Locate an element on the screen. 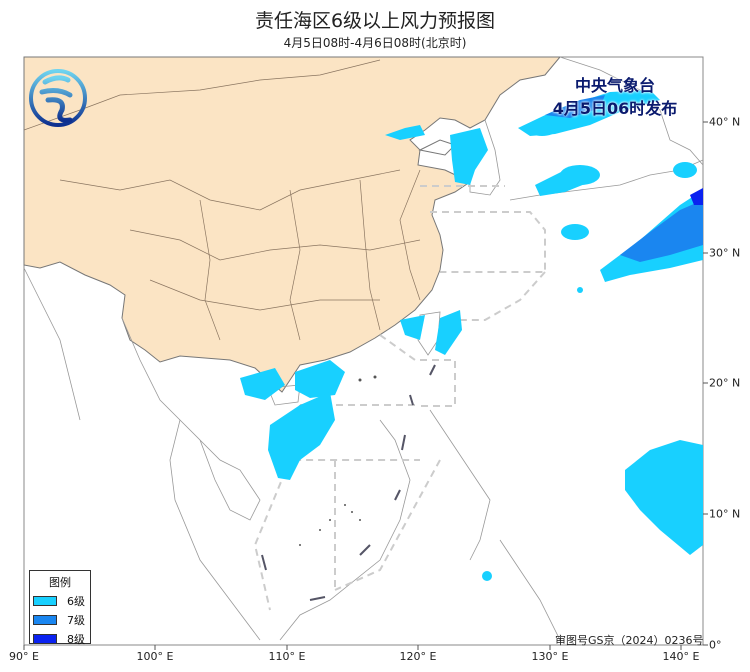 The height and width of the screenshot is (672, 750). issuer-block: 中央气象台 4月5日06时发布 is located at coordinates (615, 97).